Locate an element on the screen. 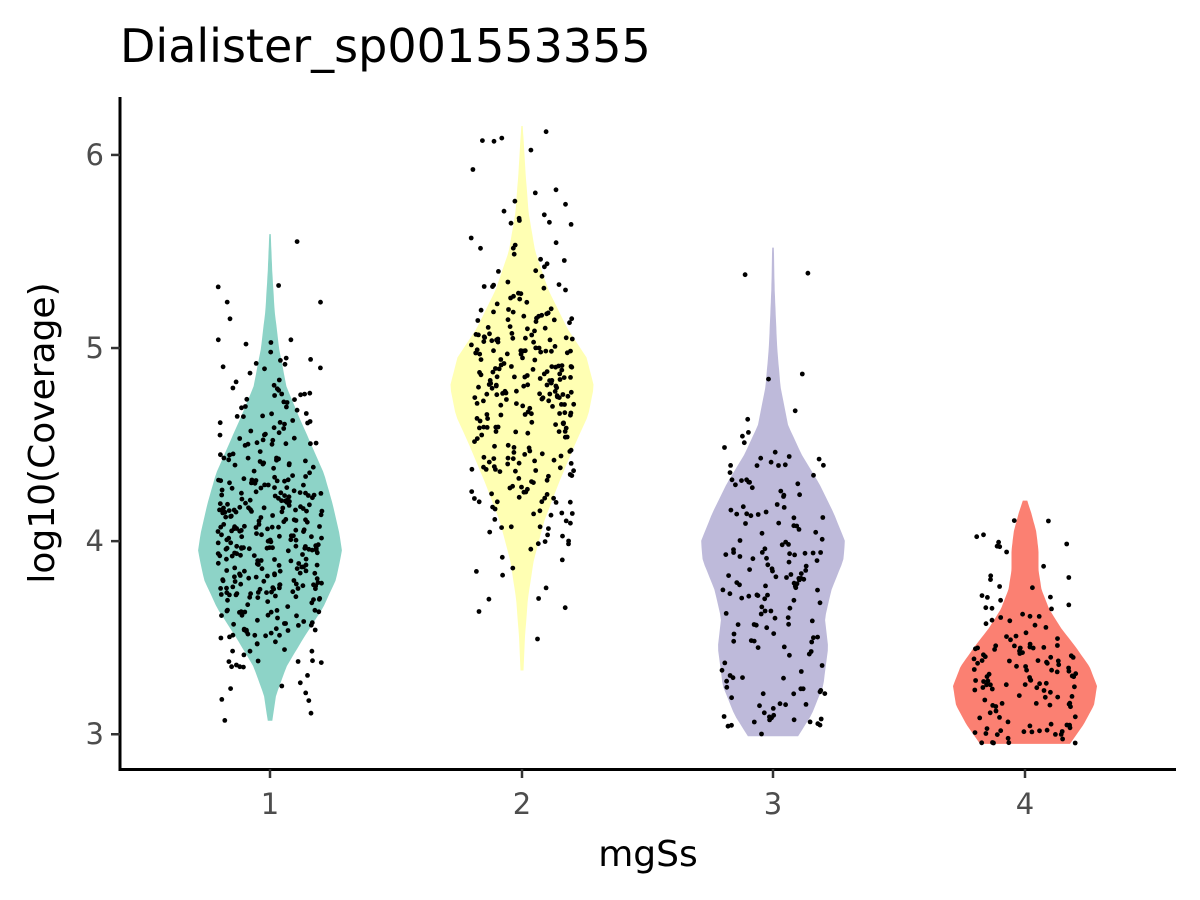 This screenshot has width=1200, height=900. x-tick-label: 1 is located at coordinates (270, 804).